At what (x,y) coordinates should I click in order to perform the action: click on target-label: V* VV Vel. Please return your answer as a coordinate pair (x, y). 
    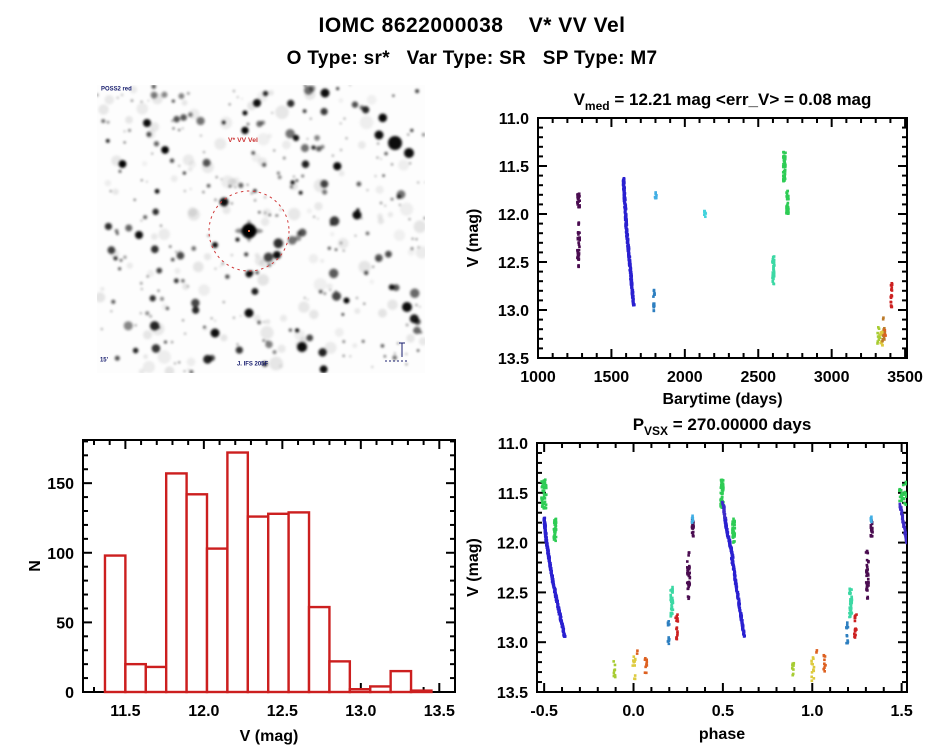
    Looking at the image, I should click on (243, 140).